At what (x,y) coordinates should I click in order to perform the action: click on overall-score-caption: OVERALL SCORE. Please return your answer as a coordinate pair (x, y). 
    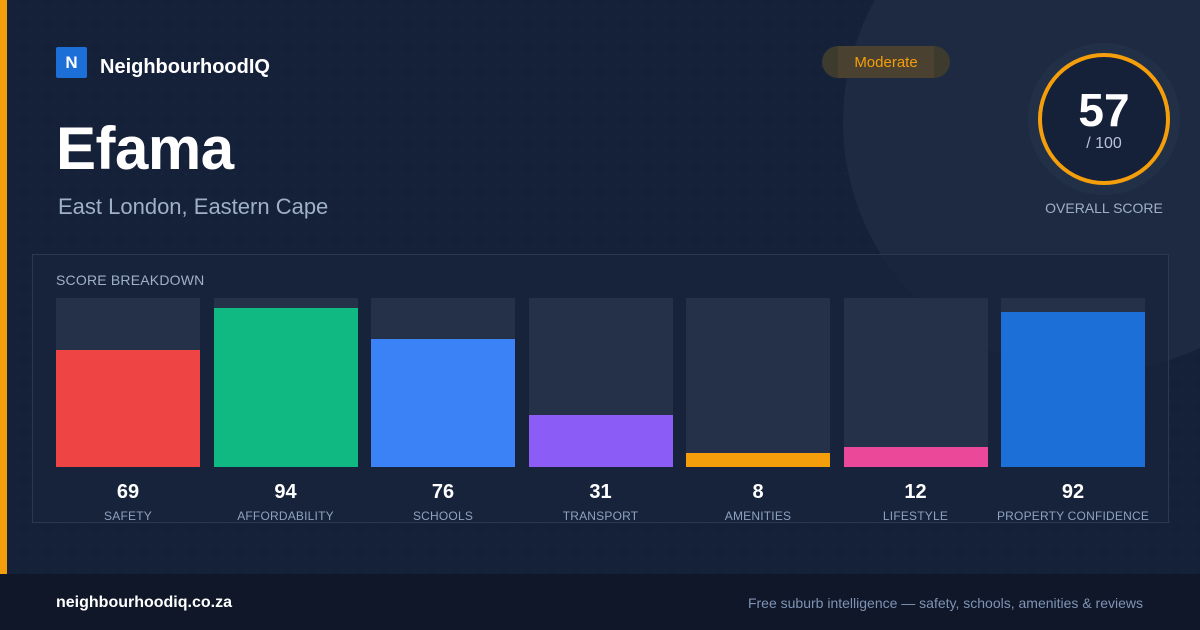
    Looking at the image, I should click on (1104, 208).